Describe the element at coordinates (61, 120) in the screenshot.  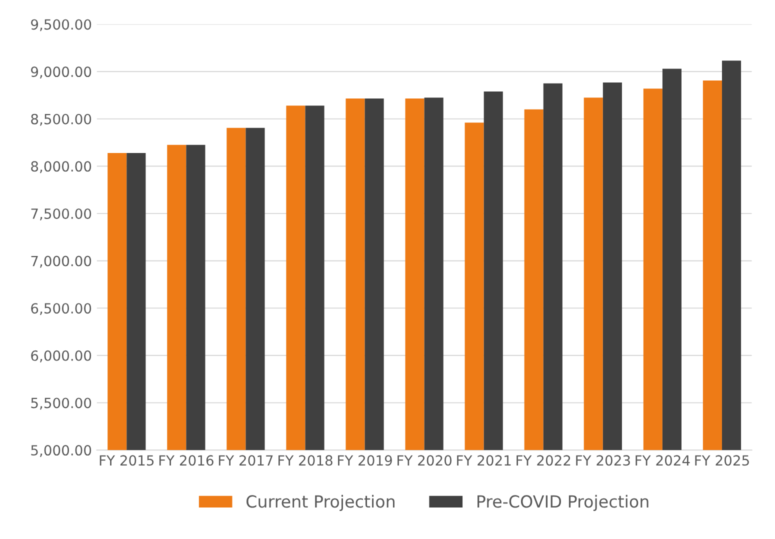
I see `y-tick-label: 8,500.00` at that location.